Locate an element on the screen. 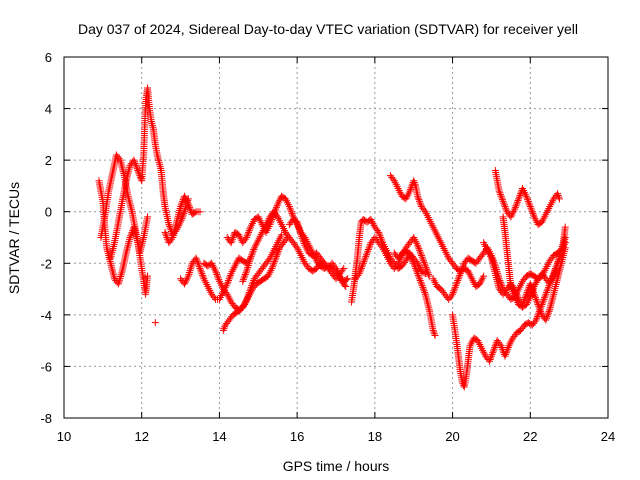 This screenshot has width=640, height=480. y-axis-label: SDTVAR / TECUs is located at coordinates (14, 238).